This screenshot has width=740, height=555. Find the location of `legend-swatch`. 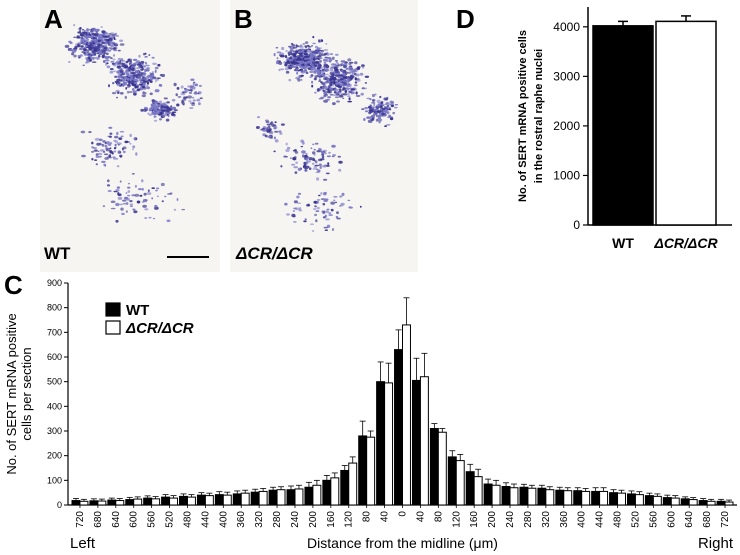

legend-swatch is located at coordinates (113, 309).